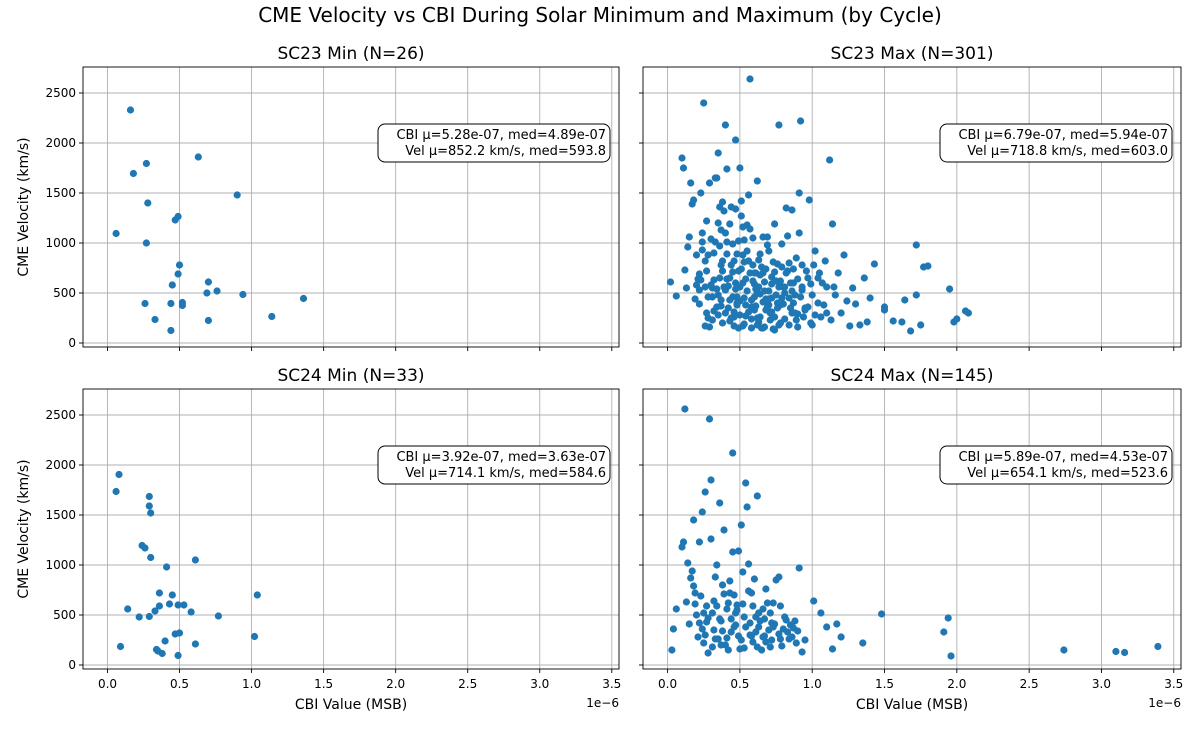 The image size is (1200, 729). Describe the element at coordinates (505, 473) in the screenshot. I see `stats-line: Vel μ=714.1 km/s, med=584.6` at that location.